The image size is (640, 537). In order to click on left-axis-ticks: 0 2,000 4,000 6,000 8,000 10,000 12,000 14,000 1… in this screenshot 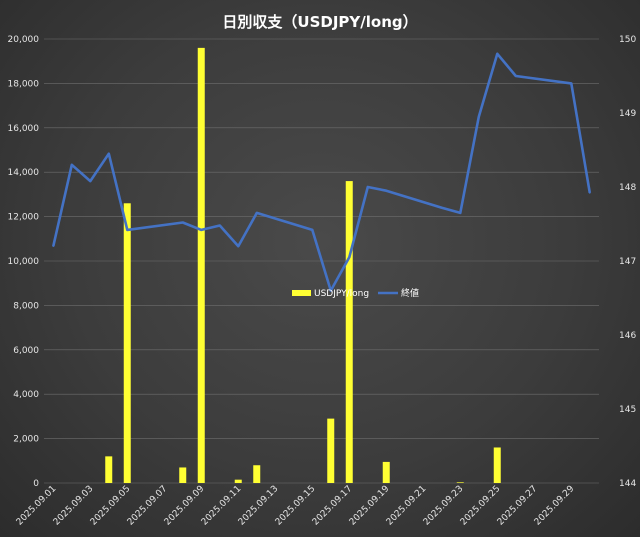, I will do `click(24, 262)`.